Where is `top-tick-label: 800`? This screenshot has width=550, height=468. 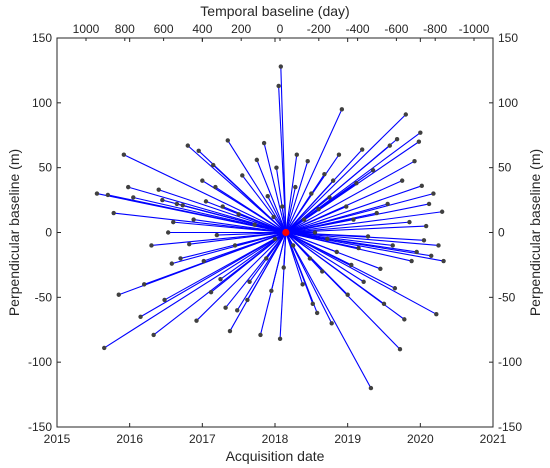
top-tick-label: 800 is located at coordinates (125, 29).